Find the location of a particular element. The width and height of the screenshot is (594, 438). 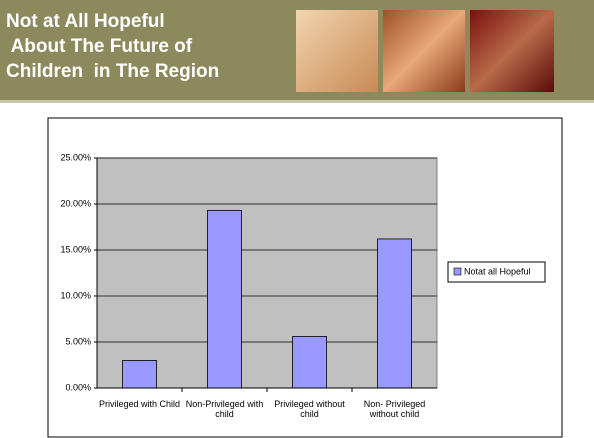

legend-label: Notat all Hopeful is located at coordinates (497, 271).